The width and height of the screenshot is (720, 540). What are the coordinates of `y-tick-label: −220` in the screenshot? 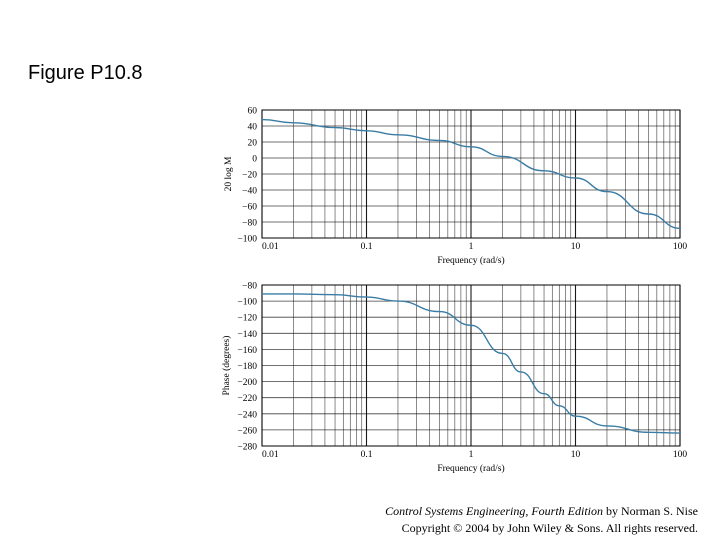 It's located at (247, 399).